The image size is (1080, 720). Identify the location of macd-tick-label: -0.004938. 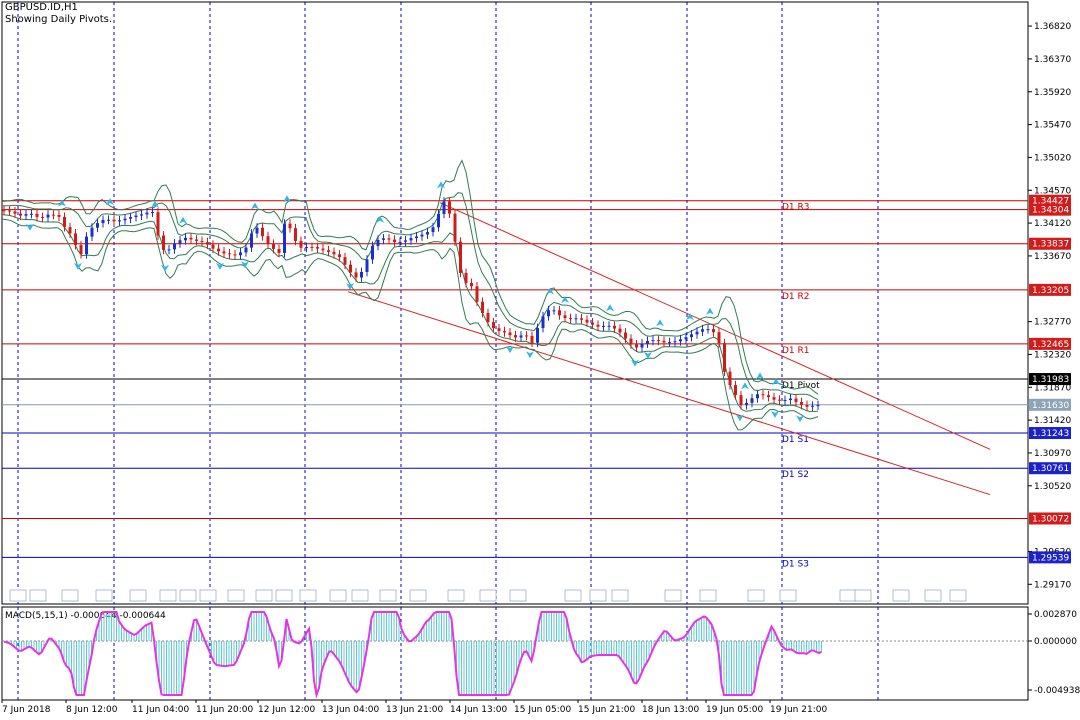
(1057, 691).